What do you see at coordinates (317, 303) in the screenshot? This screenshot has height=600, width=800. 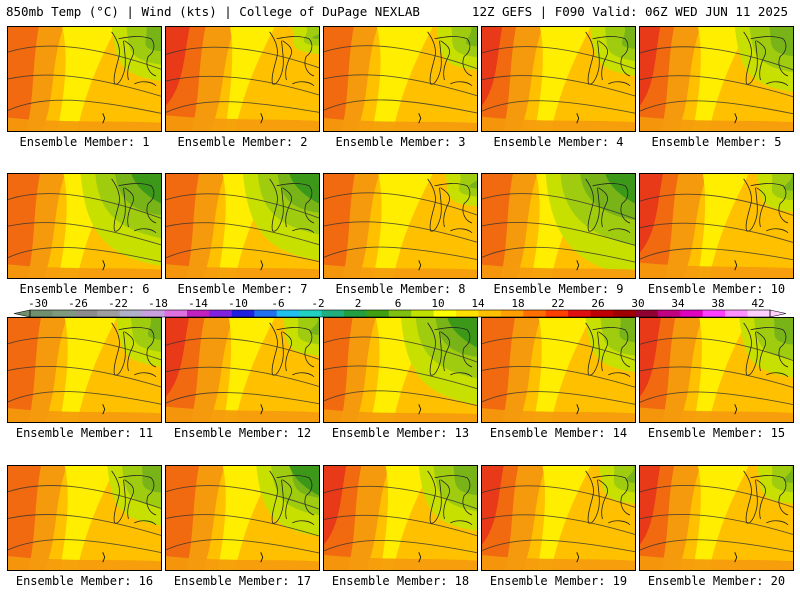 I see `colorbar-tick-label: -2` at bounding box center [317, 303].